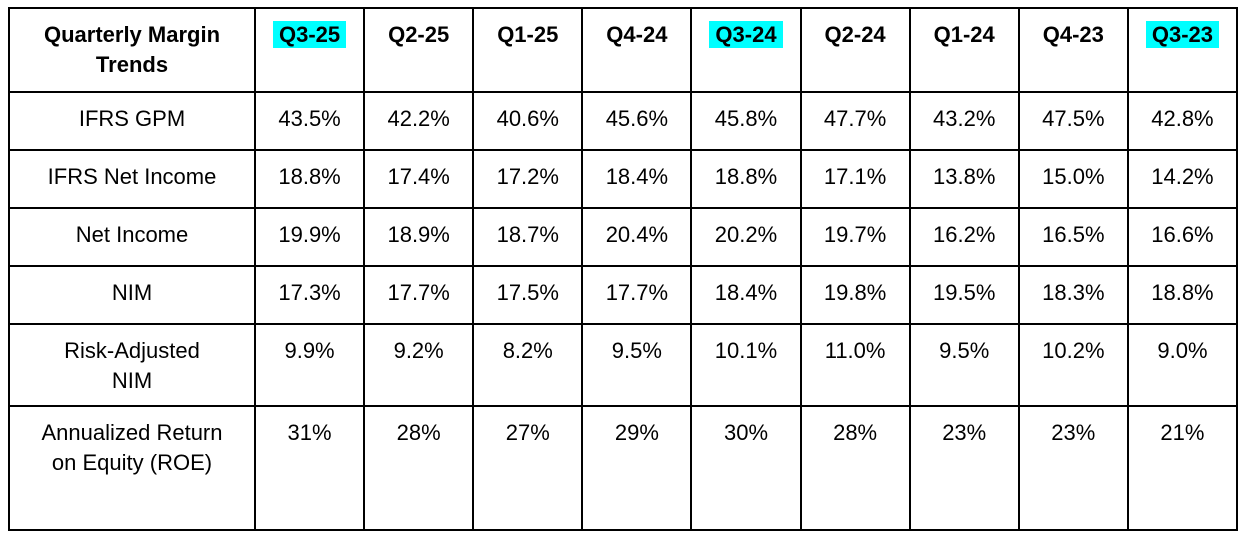 The height and width of the screenshot is (540, 1248). Describe the element at coordinates (964, 34) in the screenshot. I see `quarter-label: Q1-24` at that location.